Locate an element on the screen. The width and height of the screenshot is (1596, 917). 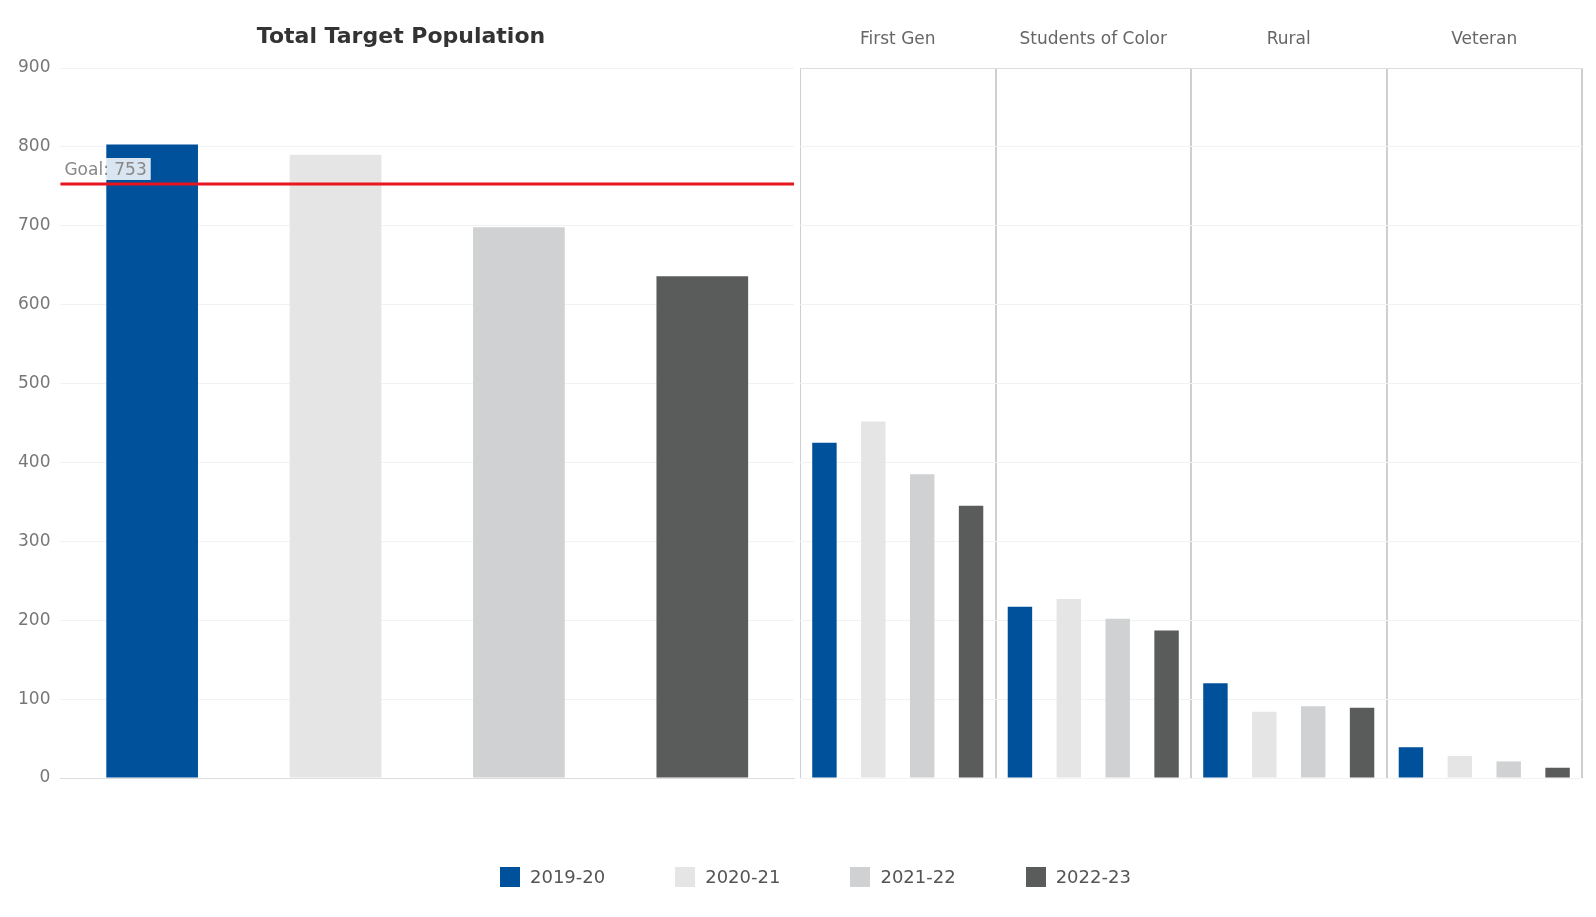
x-tick-label: First Gen is located at coordinates (897, 38).